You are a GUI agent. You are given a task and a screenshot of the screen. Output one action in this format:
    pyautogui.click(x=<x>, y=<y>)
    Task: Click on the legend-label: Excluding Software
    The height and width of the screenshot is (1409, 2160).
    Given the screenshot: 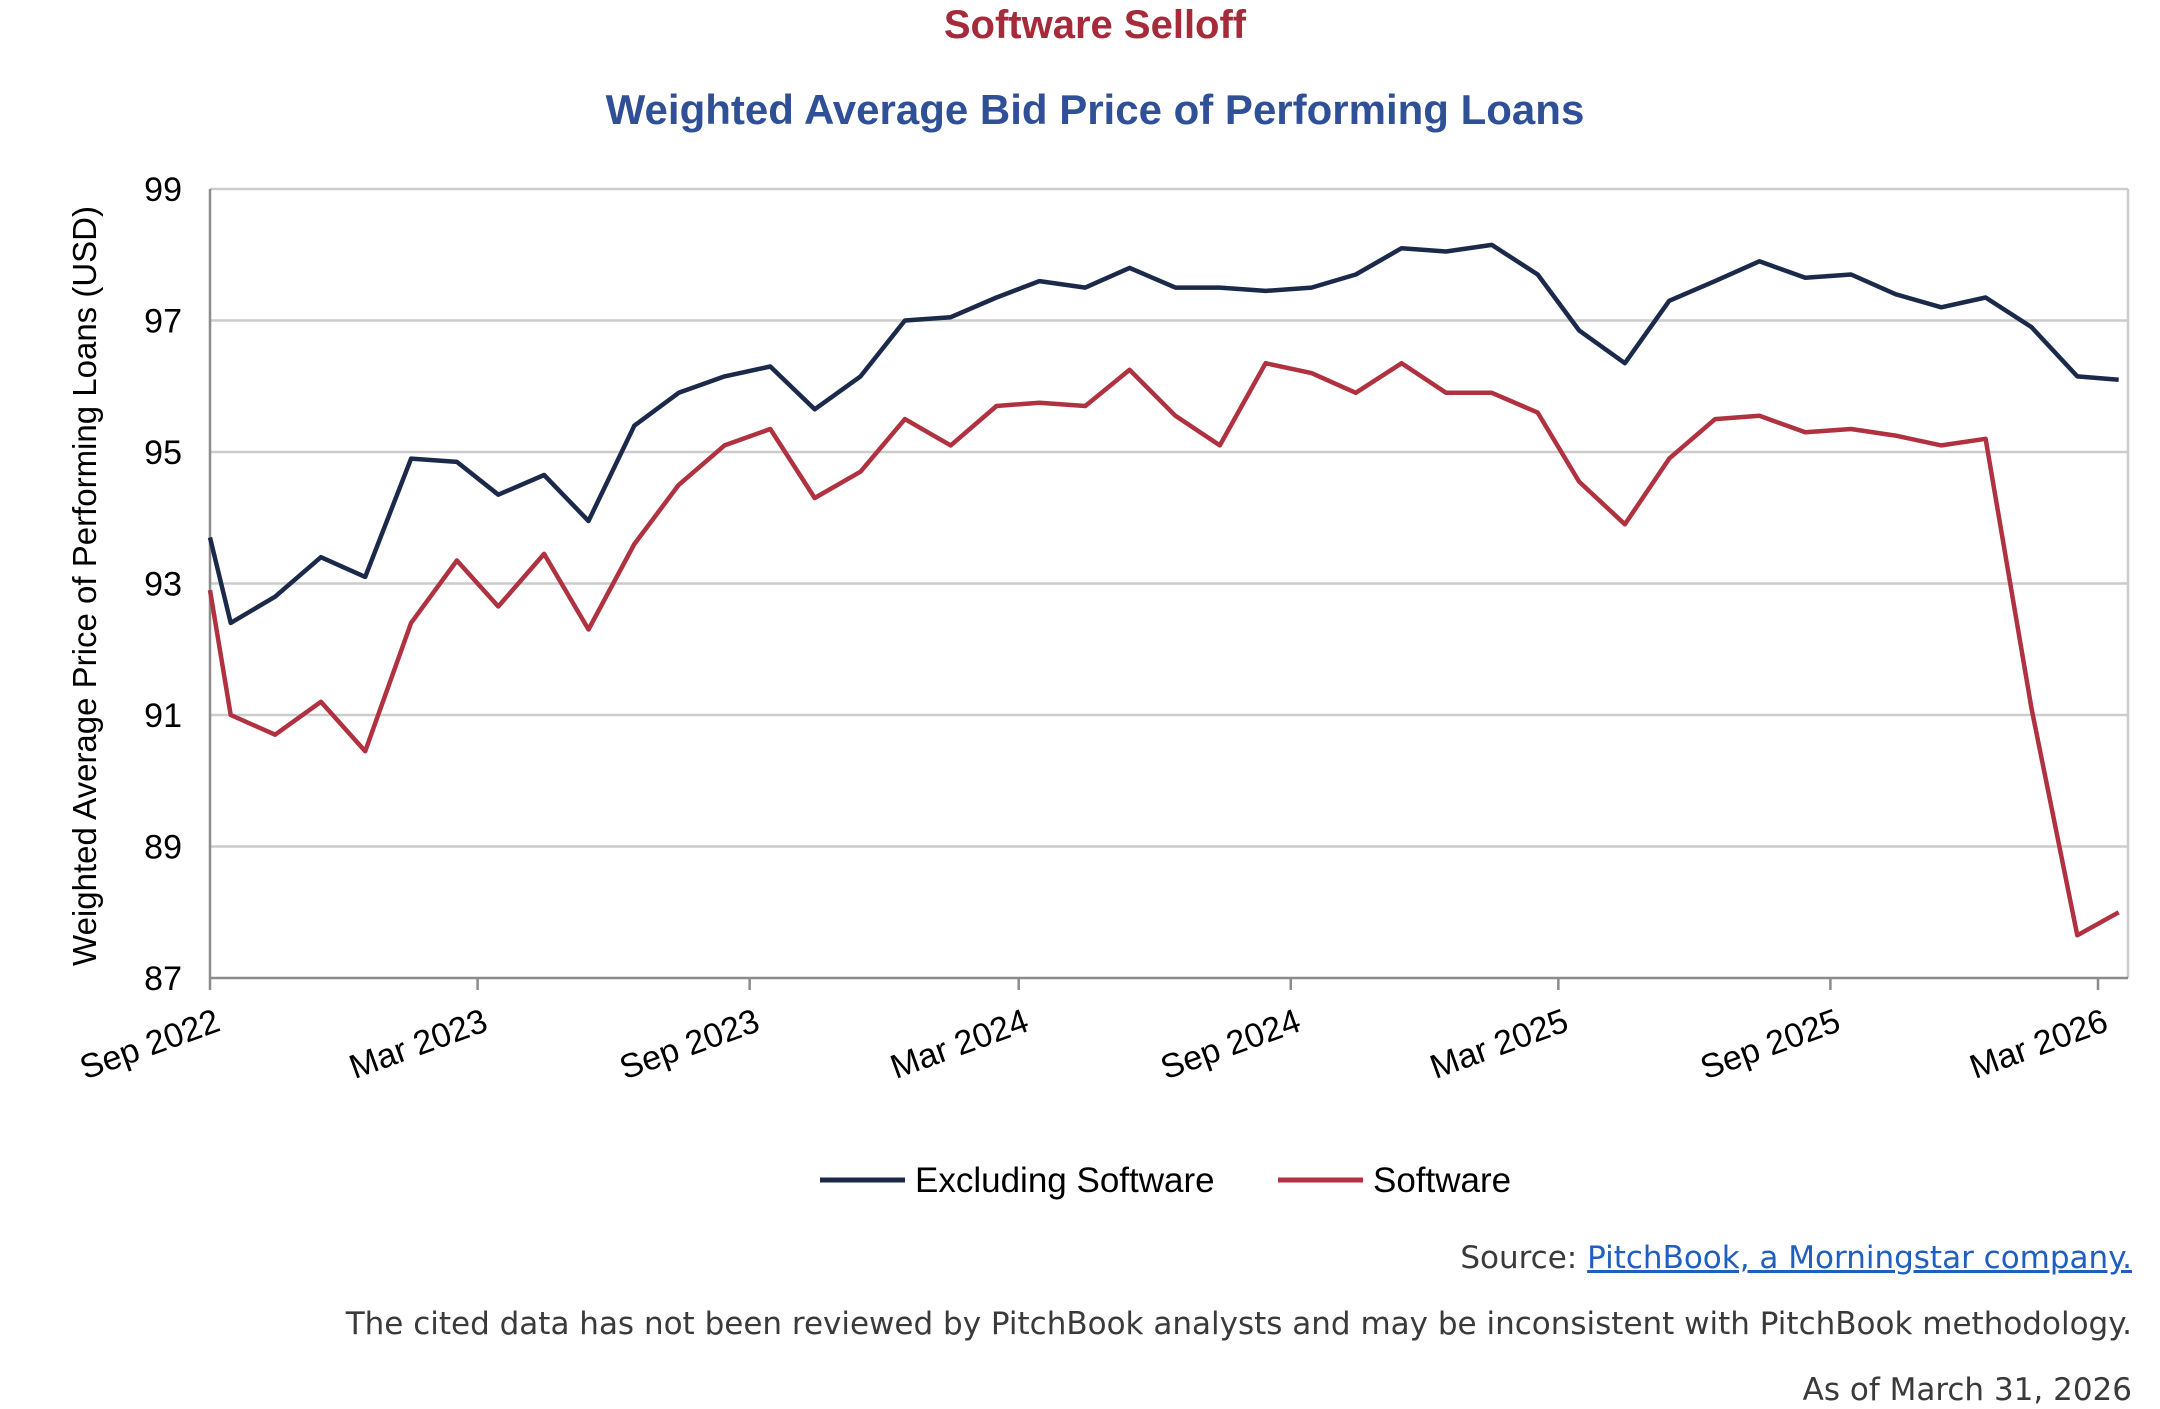 What is the action you would take?
    pyautogui.click(x=1065, y=1180)
    